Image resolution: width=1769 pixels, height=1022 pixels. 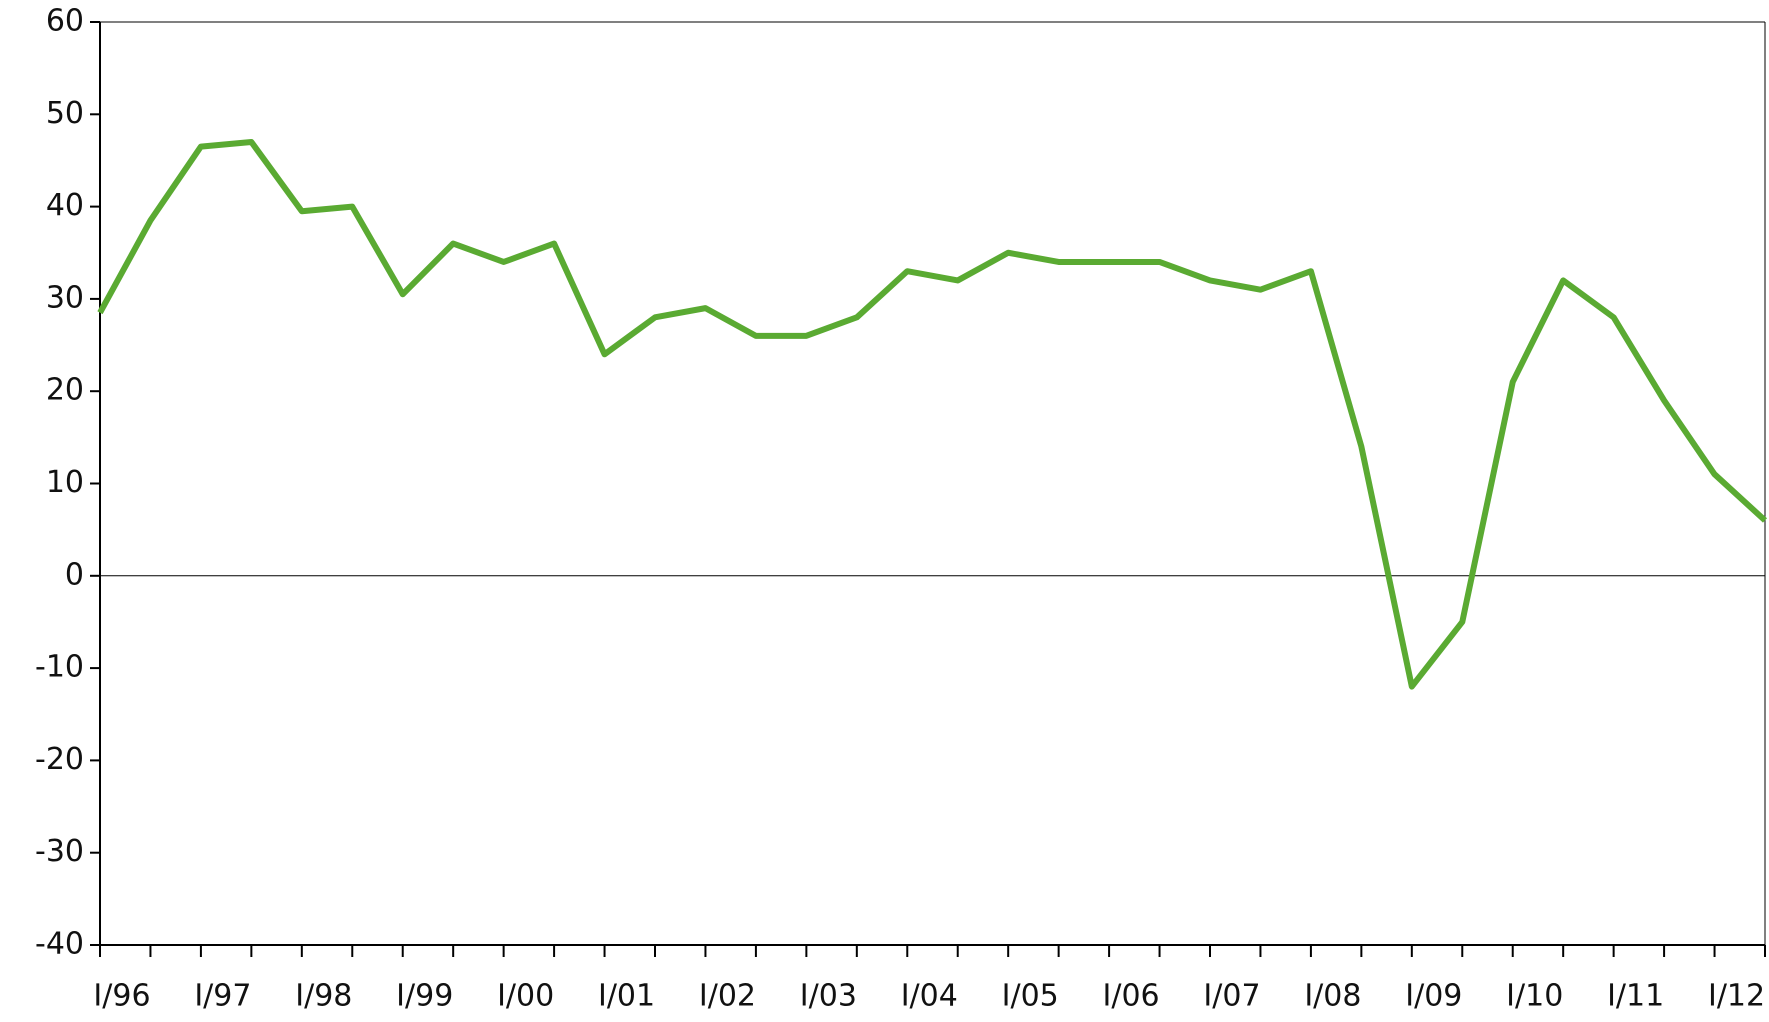 What do you see at coordinates (626, 996) in the screenshot?
I see `x-tick-label: I/01` at bounding box center [626, 996].